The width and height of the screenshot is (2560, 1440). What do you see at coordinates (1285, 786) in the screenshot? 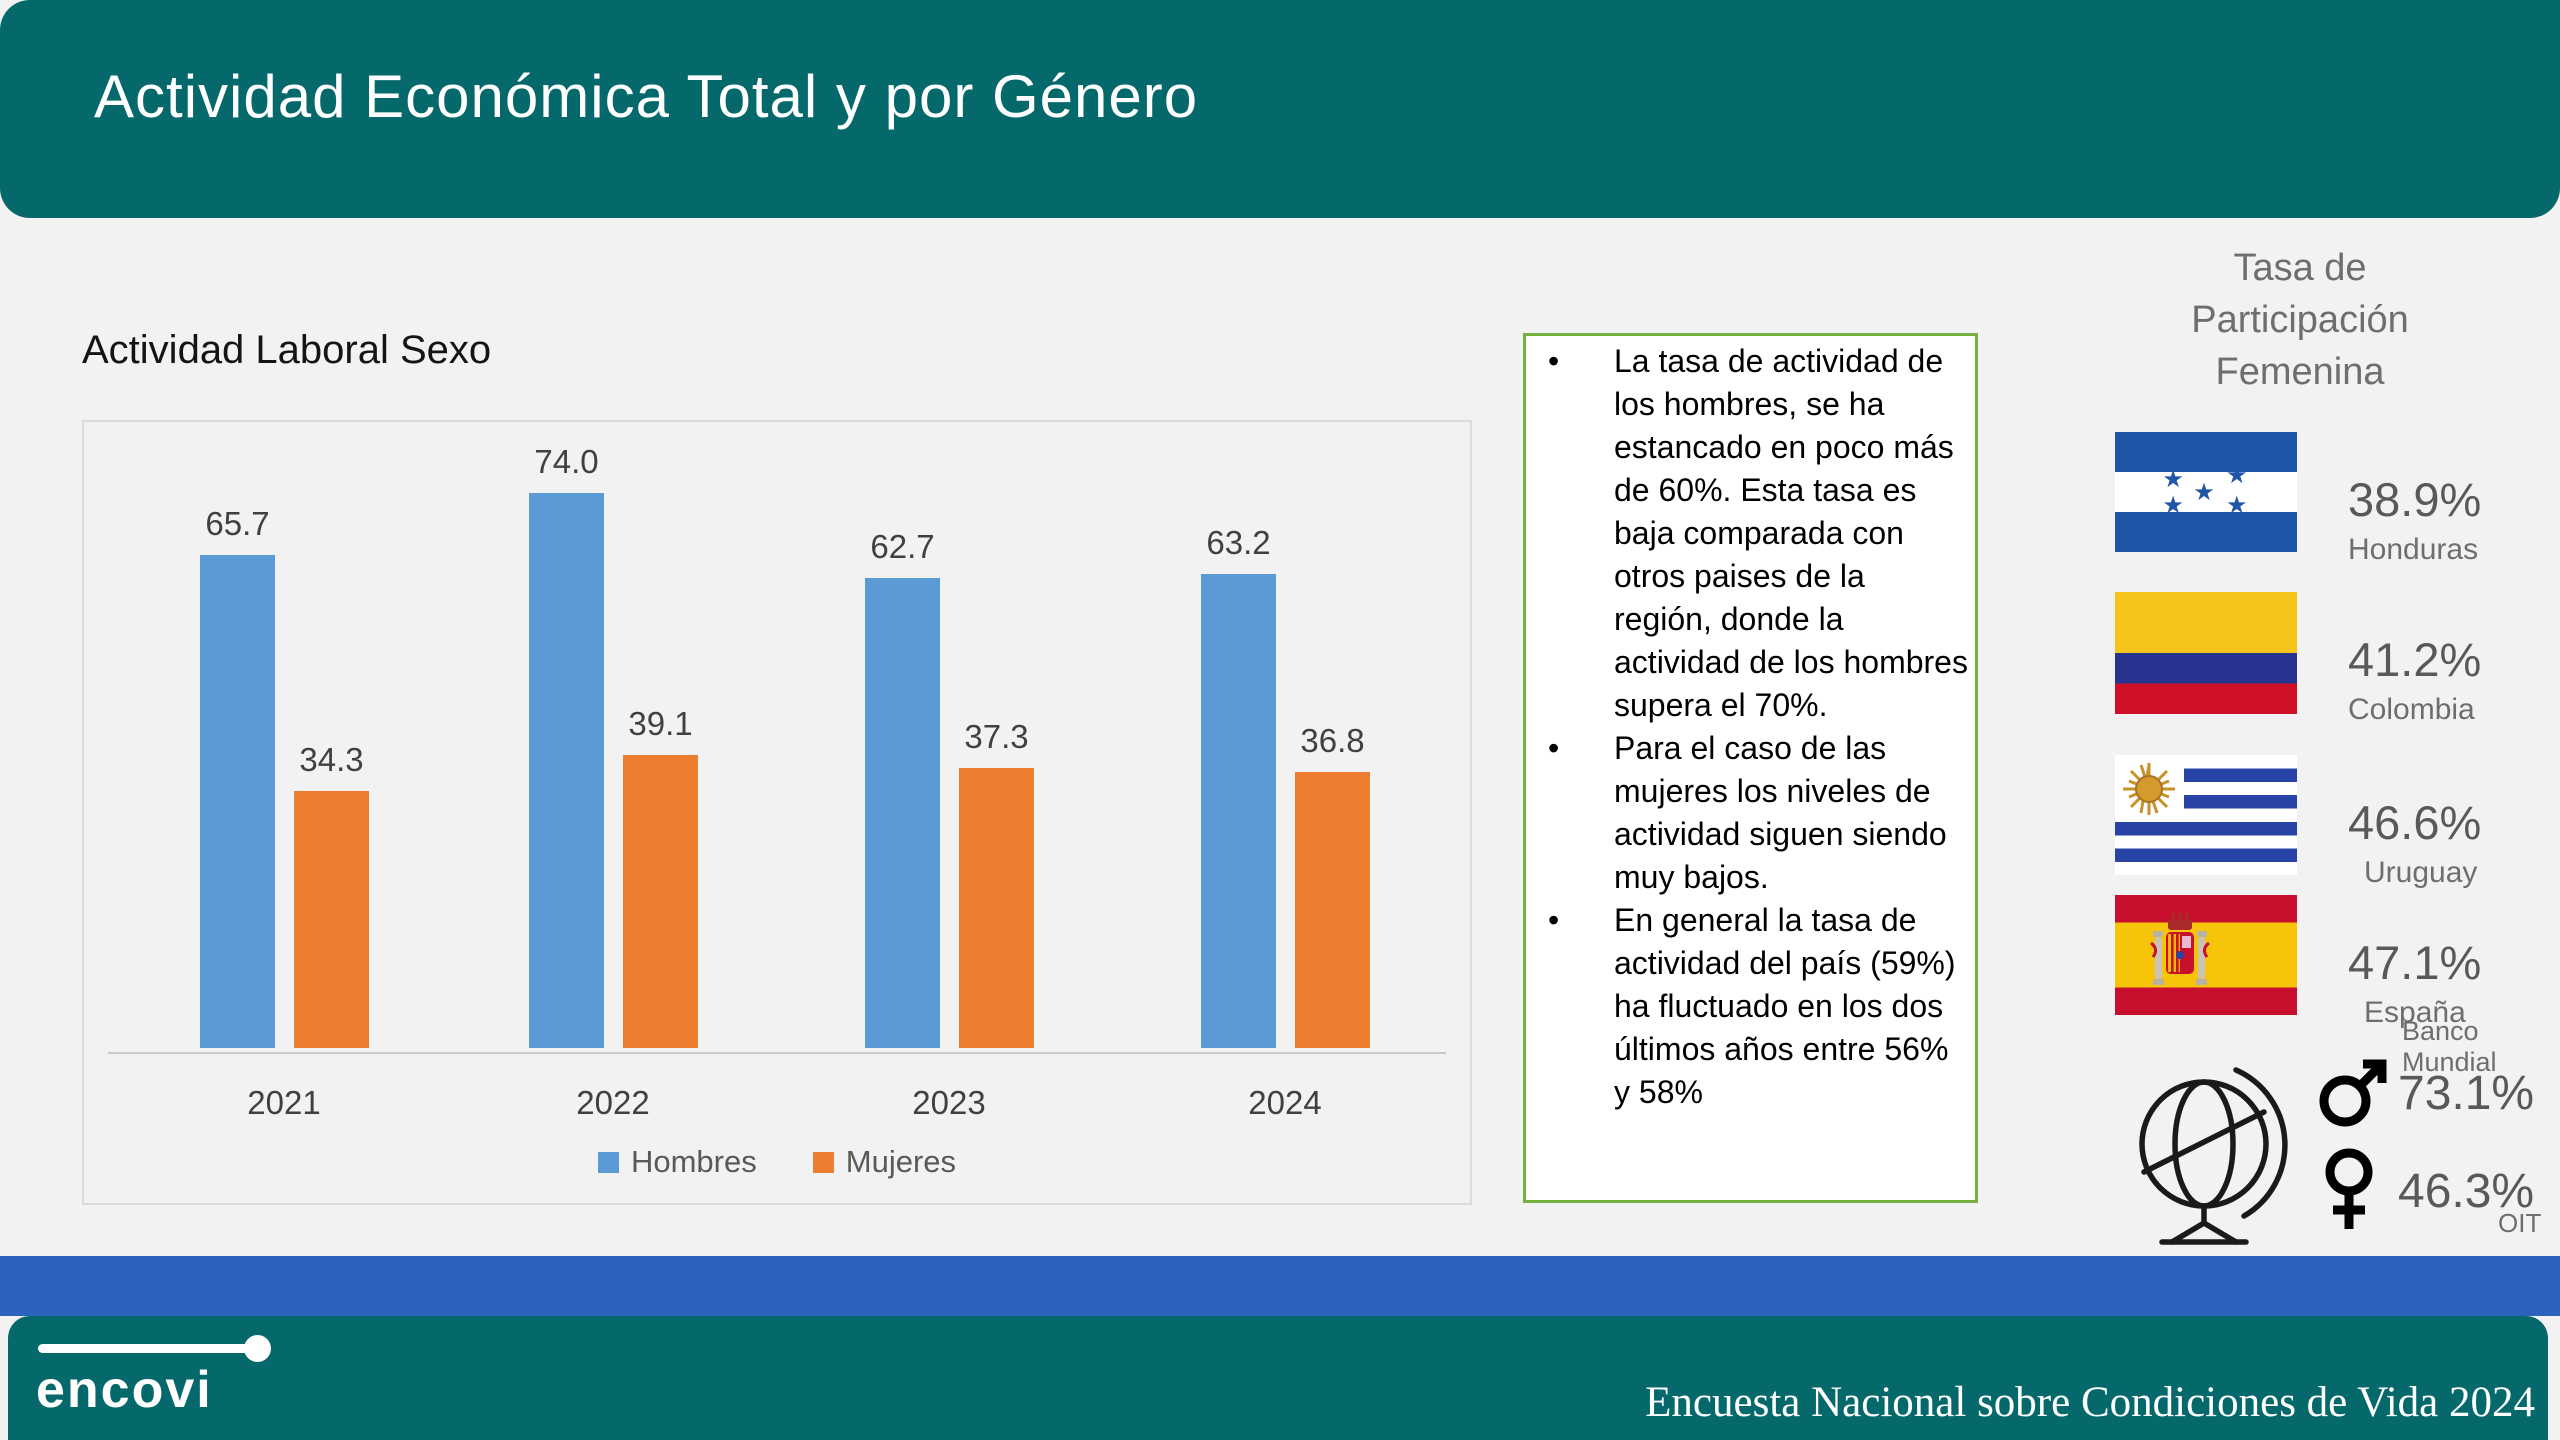
I see `bar-group-2024: 63.2 36.8` at bounding box center [1285, 786].